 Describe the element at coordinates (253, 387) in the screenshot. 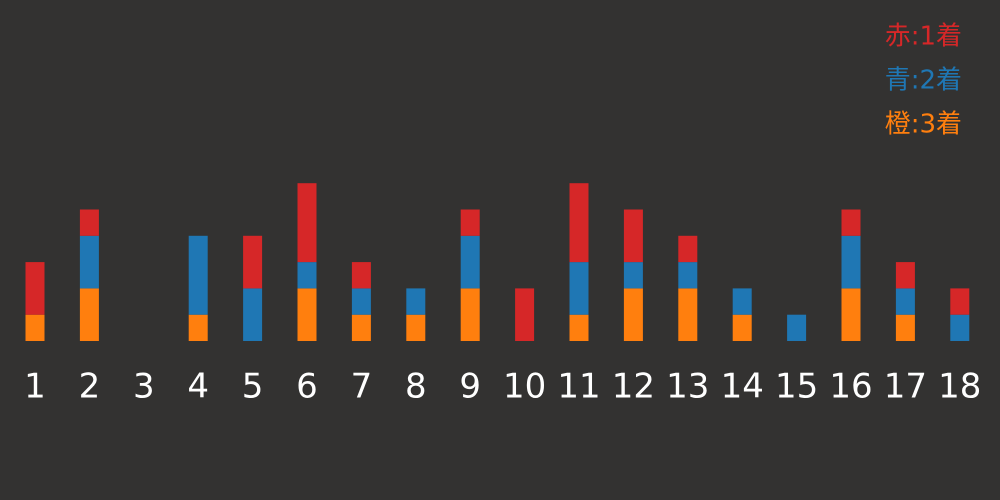

I see `x-tick-label: 5` at that location.